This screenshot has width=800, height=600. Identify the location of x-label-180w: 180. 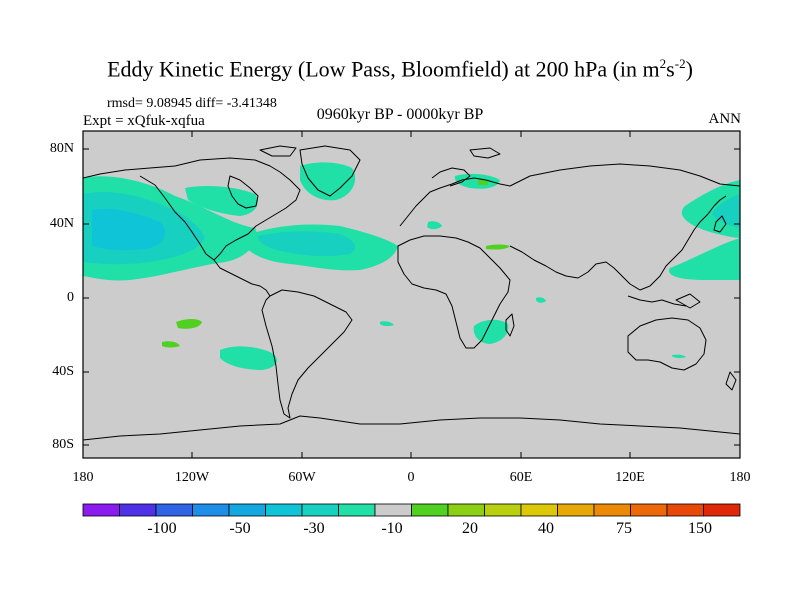
(83, 477).